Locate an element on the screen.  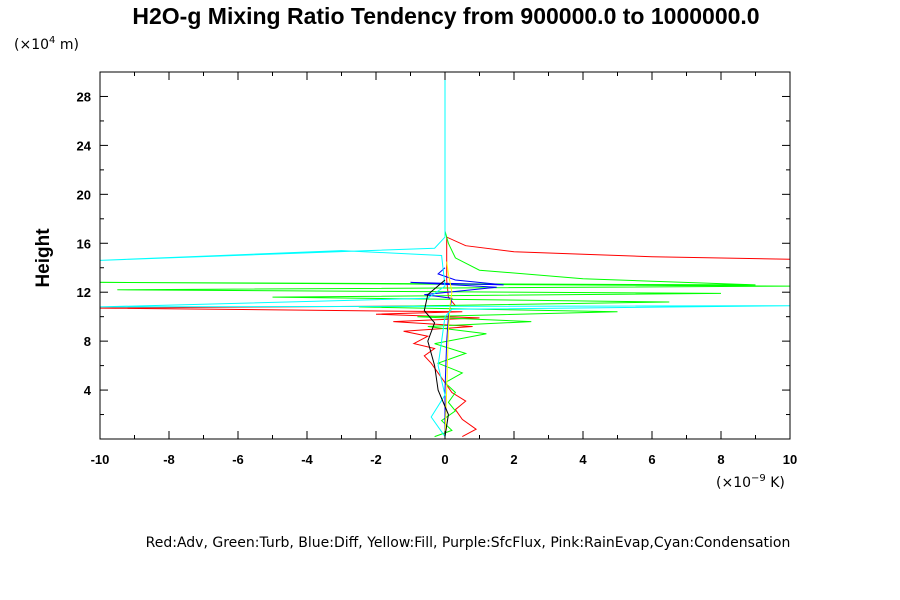
x-tick-label: -4 is located at coordinates (307, 459).